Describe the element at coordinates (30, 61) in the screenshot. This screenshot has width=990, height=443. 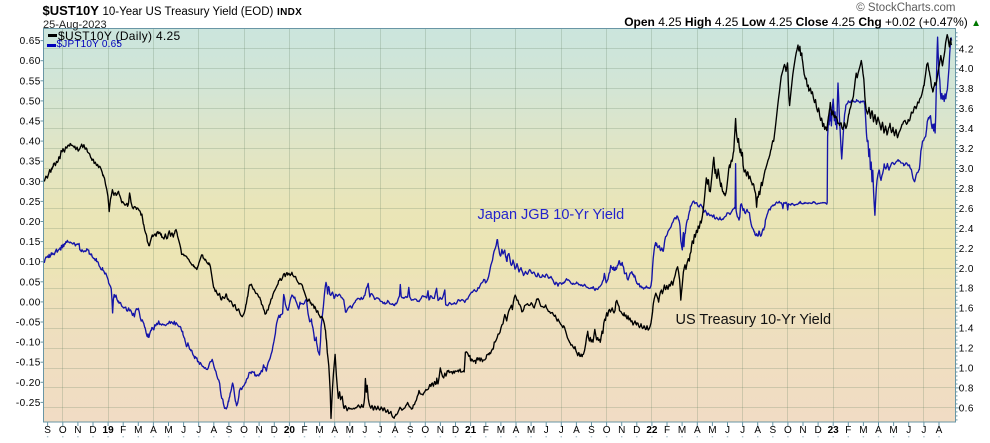
I see `svg-text: 0.60` at that location.